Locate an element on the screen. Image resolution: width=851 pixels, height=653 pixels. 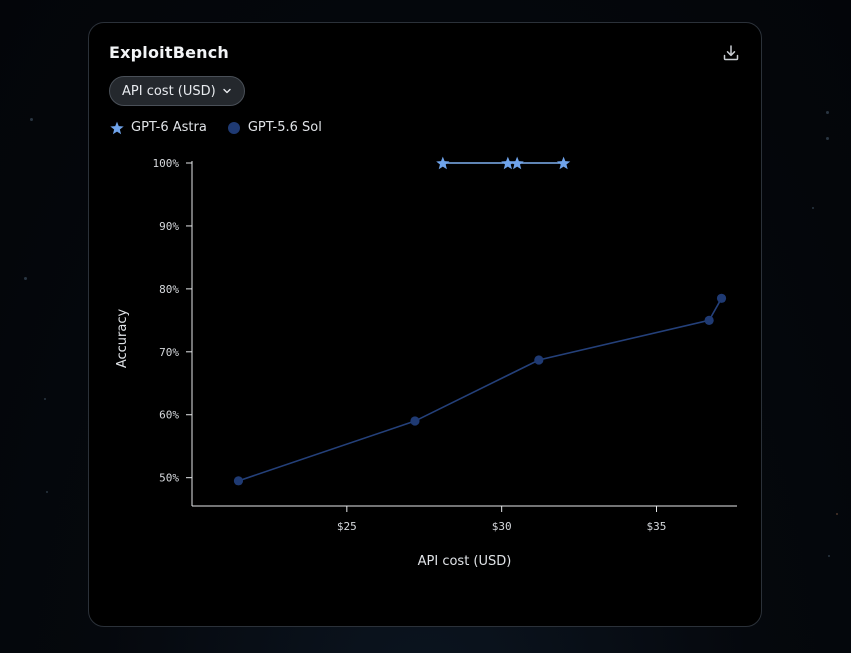
y-axis-title: Accuracy is located at coordinates (122, 339).